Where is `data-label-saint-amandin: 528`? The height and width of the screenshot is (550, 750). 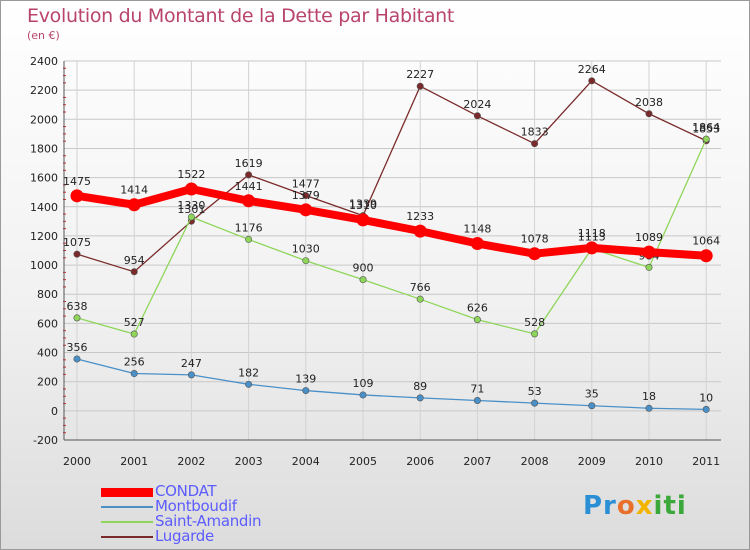 data-label-saint-amandin: 528 is located at coordinates (534, 322).